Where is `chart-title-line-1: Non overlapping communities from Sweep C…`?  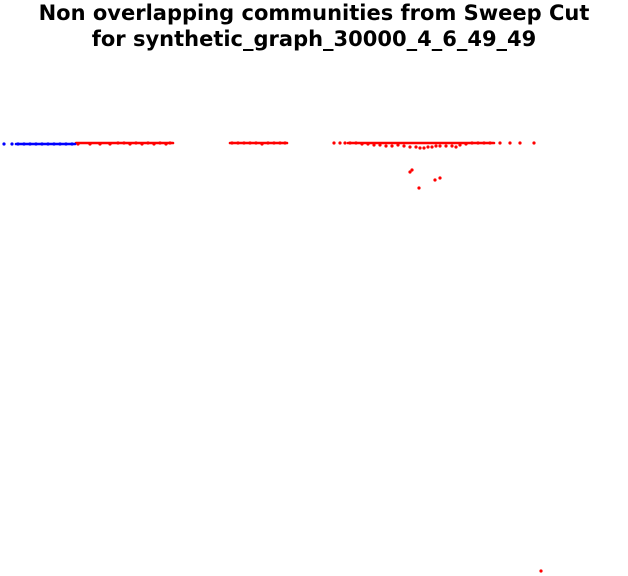 chart-title-line-1: Non overlapping communities from Sweep C… is located at coordinates (314, 13).